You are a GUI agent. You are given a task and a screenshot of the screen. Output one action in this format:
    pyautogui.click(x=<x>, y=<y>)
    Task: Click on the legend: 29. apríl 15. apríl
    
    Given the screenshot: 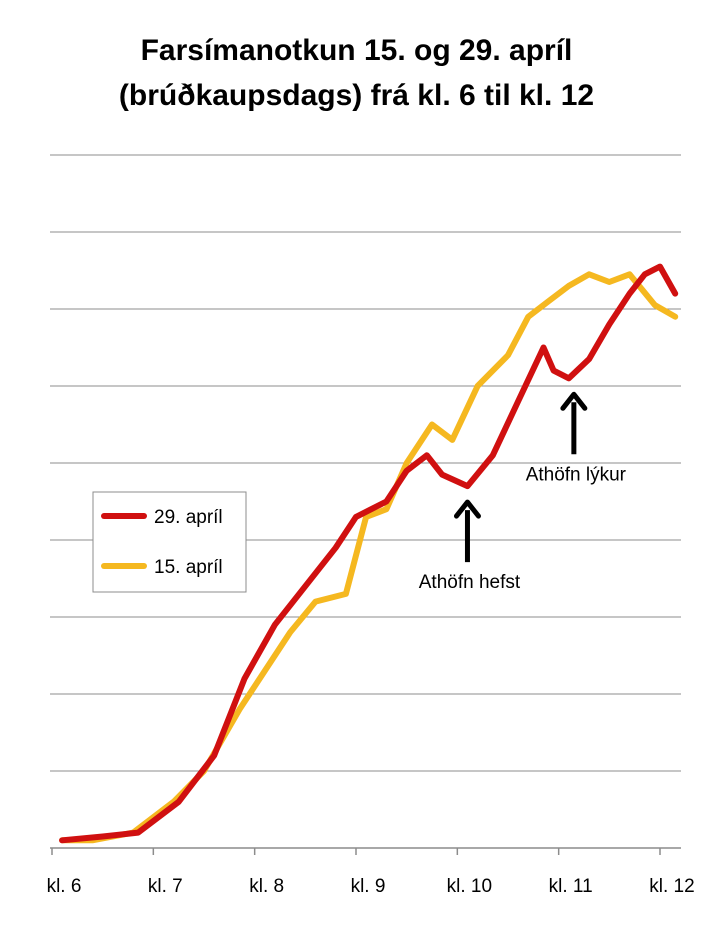 What is the action you would take?
    pyautogui.click(x=169, y=542)
    